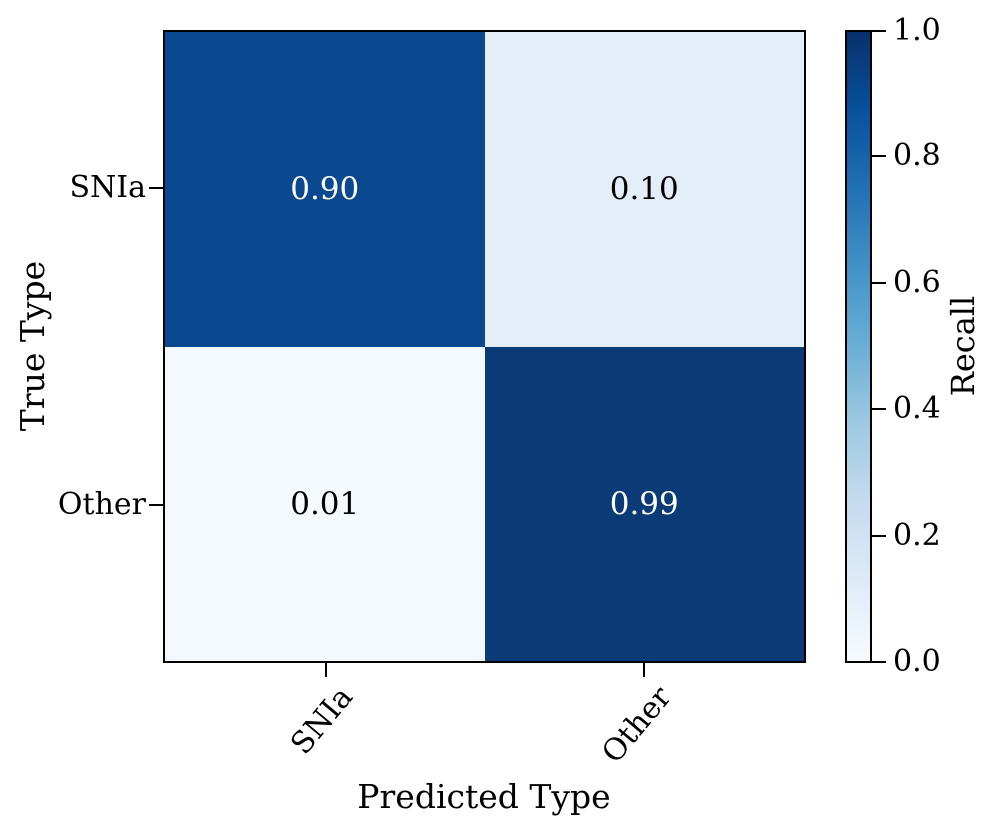  I want to click on ytick-label-other: Other, so click(101, 504).